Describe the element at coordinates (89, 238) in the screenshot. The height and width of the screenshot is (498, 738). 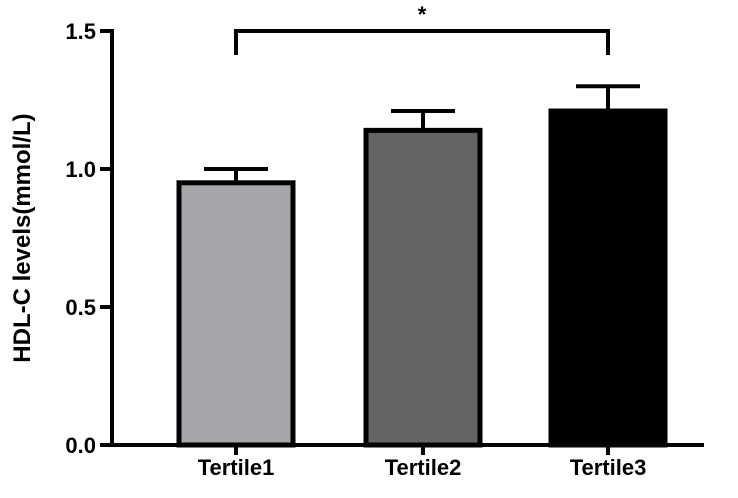
I see `y-axis: 0.0 0.5 1.0 1.5` at that location.